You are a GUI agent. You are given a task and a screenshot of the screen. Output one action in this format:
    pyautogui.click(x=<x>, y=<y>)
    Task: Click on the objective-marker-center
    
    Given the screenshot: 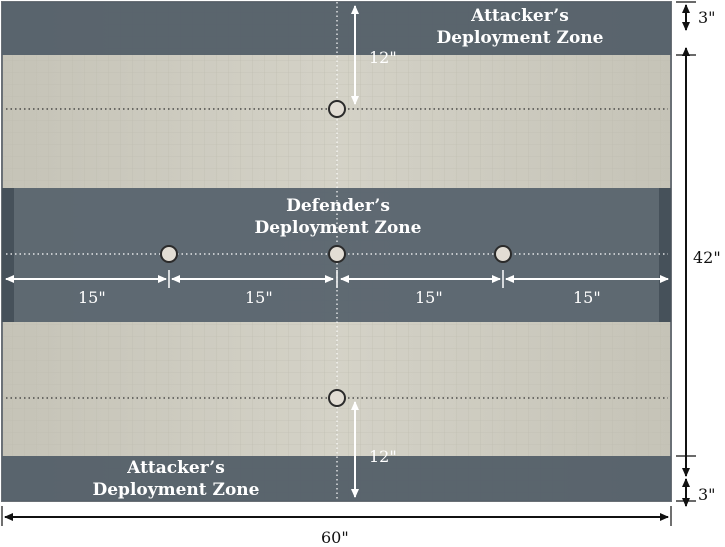 What is the action you would take?
    pyautogui.click(x=337, y=254)
    